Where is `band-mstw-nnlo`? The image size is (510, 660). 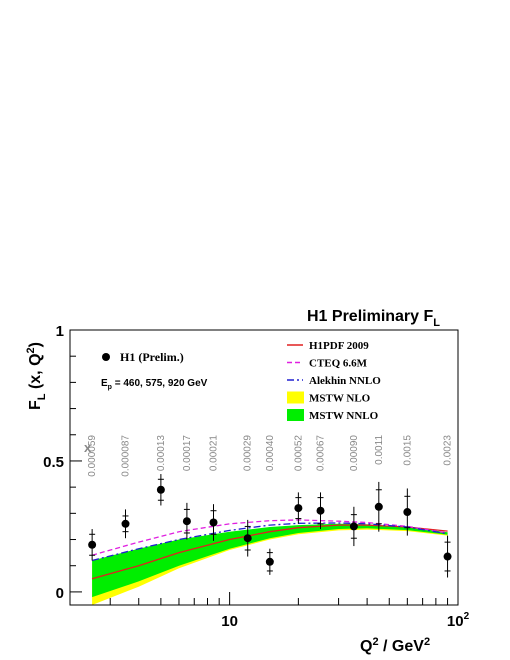
band-mstw-nnlo is located at coordinates (270, 560).